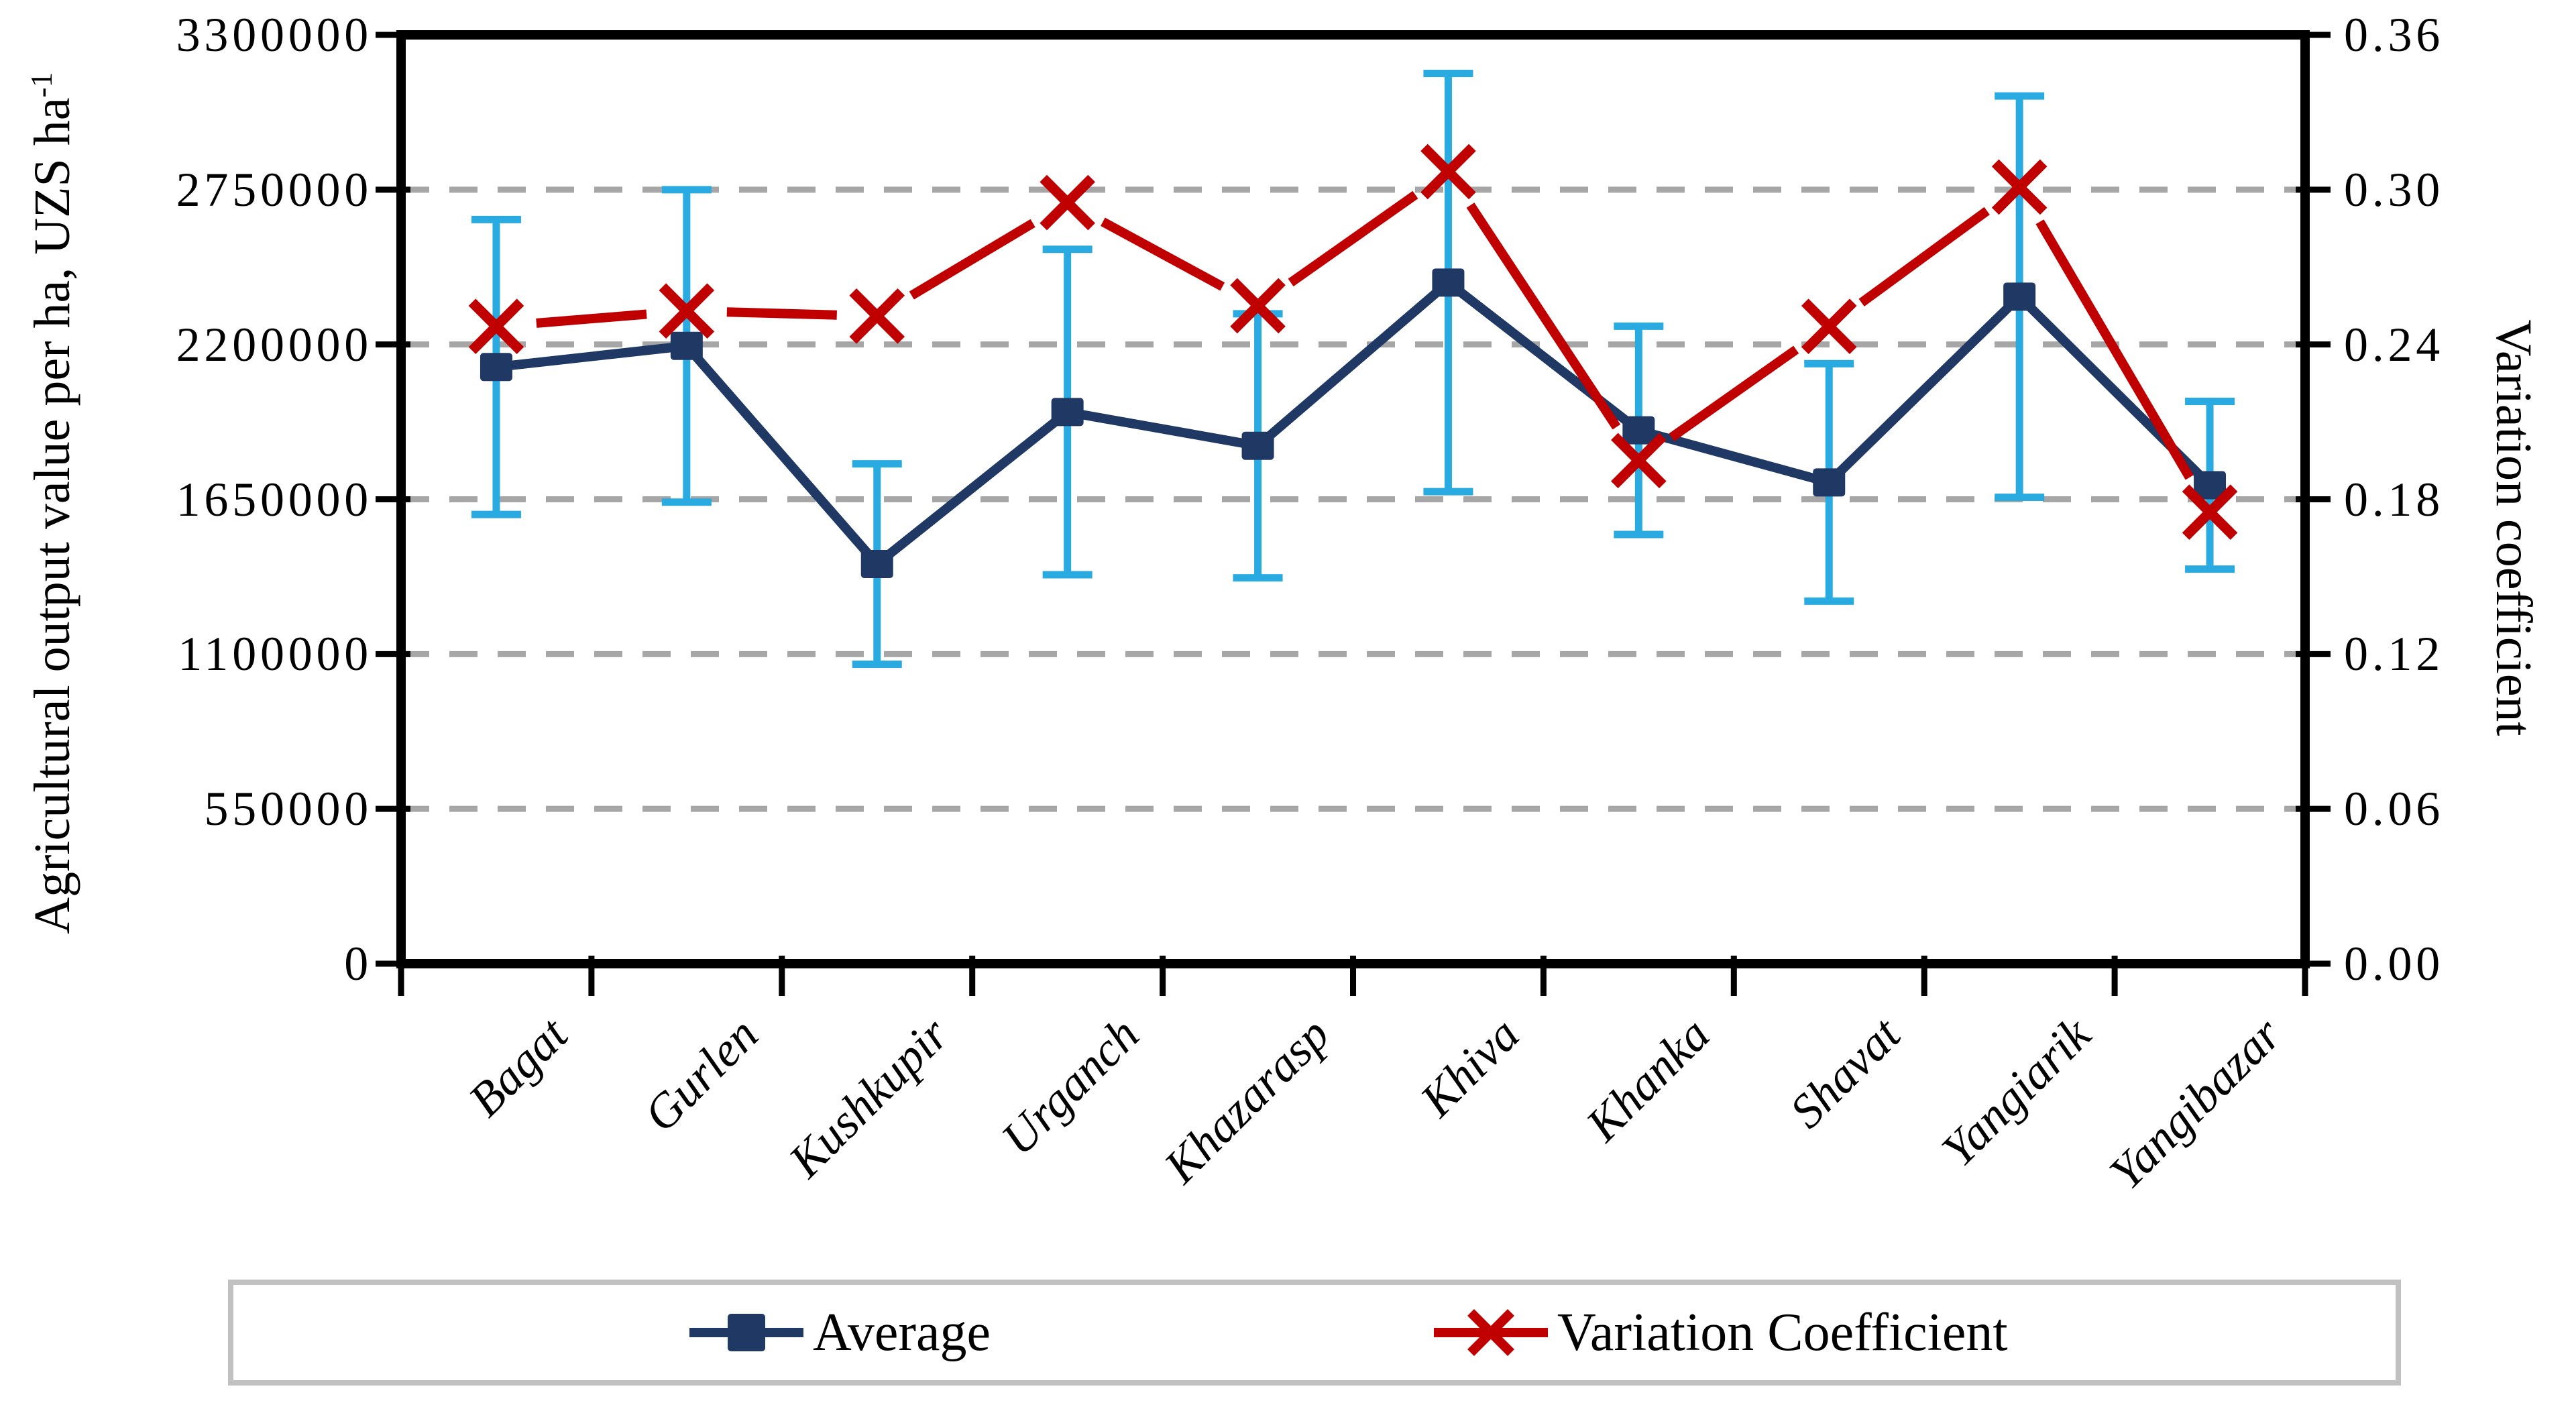  Describe the element at coordinates (40, 85) in the screenshot. I see `y-axis-left-title-superscript: -1` at that location.